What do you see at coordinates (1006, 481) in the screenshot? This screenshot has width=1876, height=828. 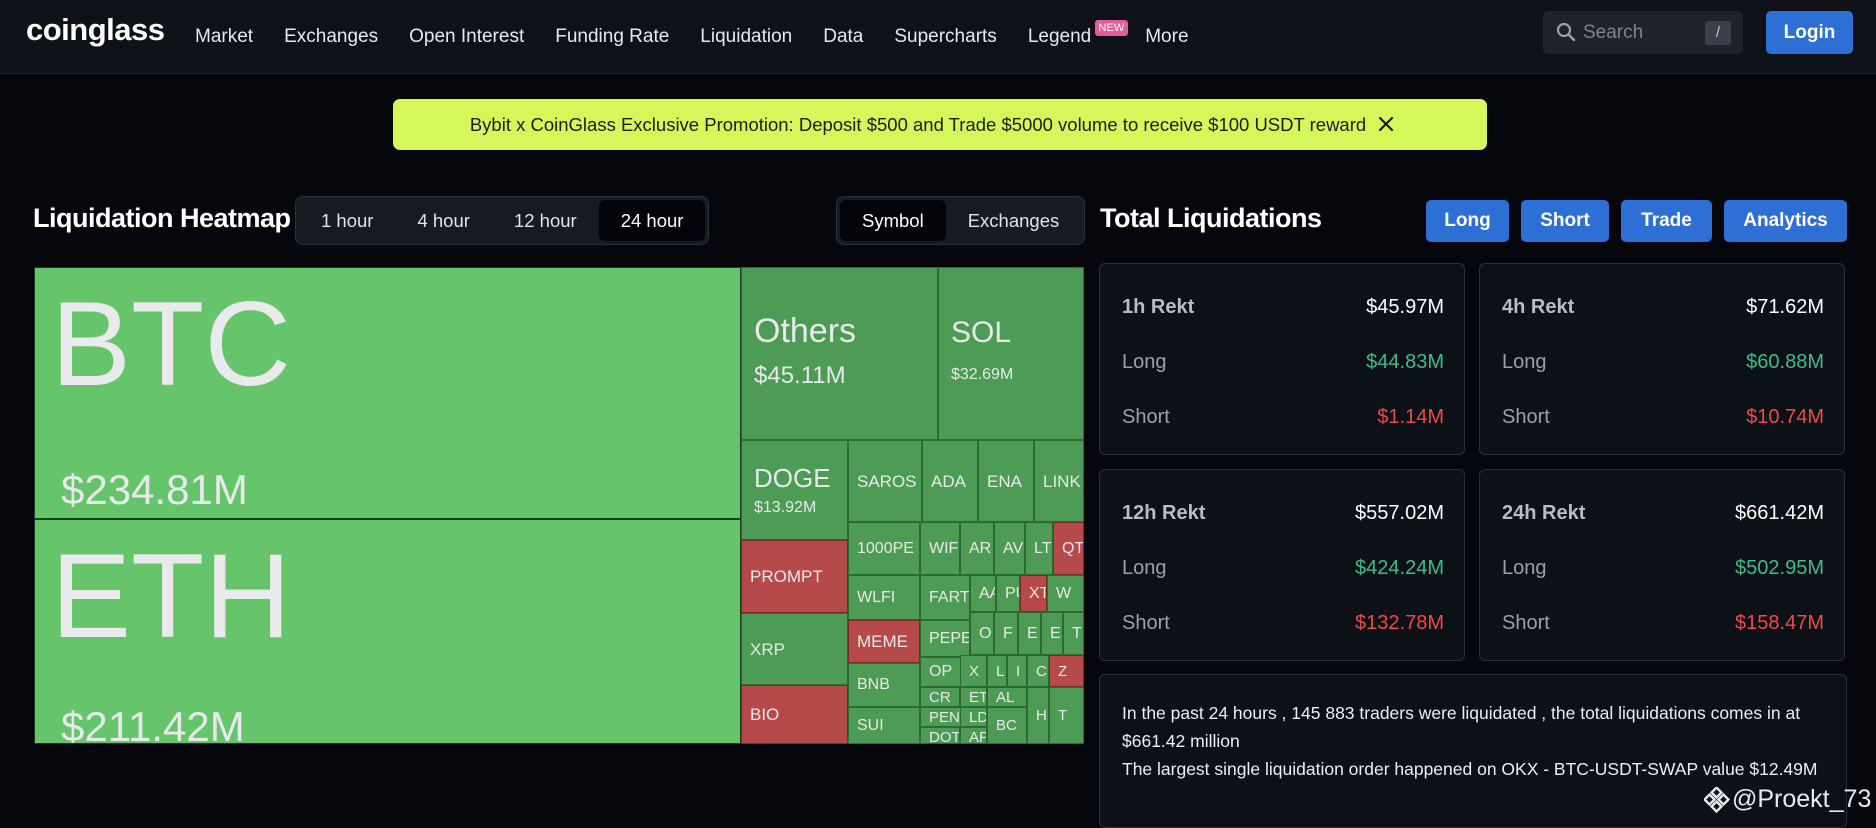 I see `heatmap-tile-ena: ENA` at bounding box center [1006, 481].